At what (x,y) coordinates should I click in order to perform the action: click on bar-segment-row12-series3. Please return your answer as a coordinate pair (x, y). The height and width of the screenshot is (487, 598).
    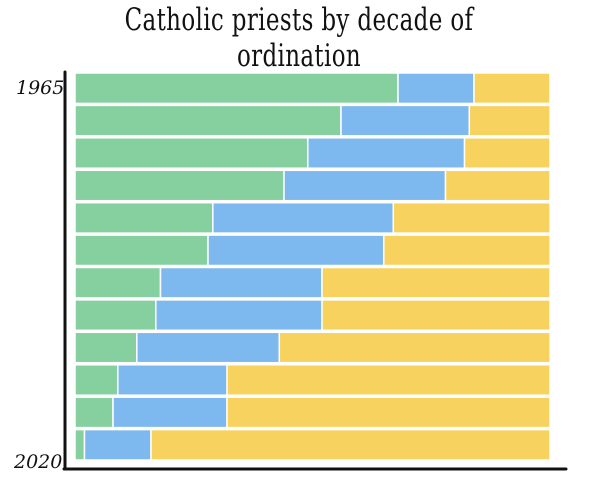
    Looking at the image, I should click on (350, 444).